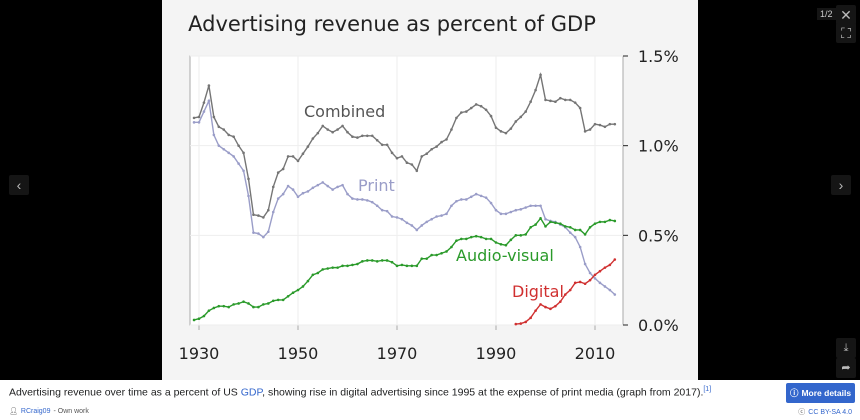  I want to click on license-link: ⓒ CC BY-SA 4.0, so click(825, 412).